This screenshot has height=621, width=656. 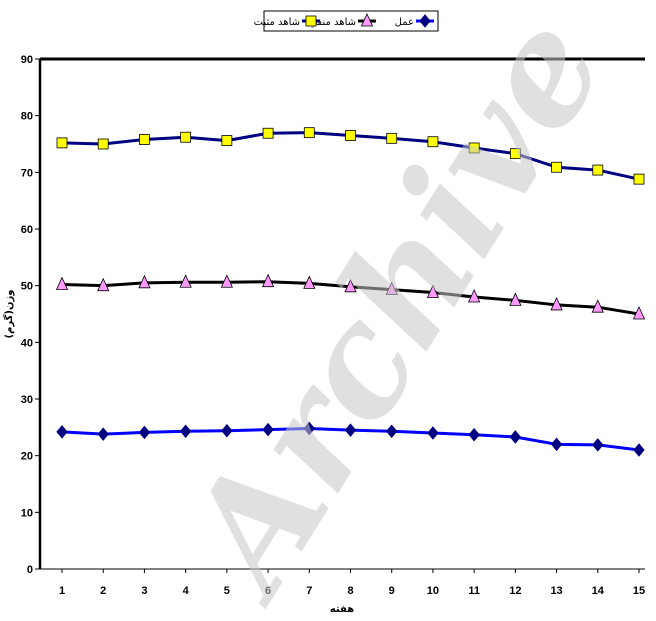 What do you see at coordinates (27, 343) in the screenshot?
I see `y-tick-label: 40` at bounding box center [27, 343].